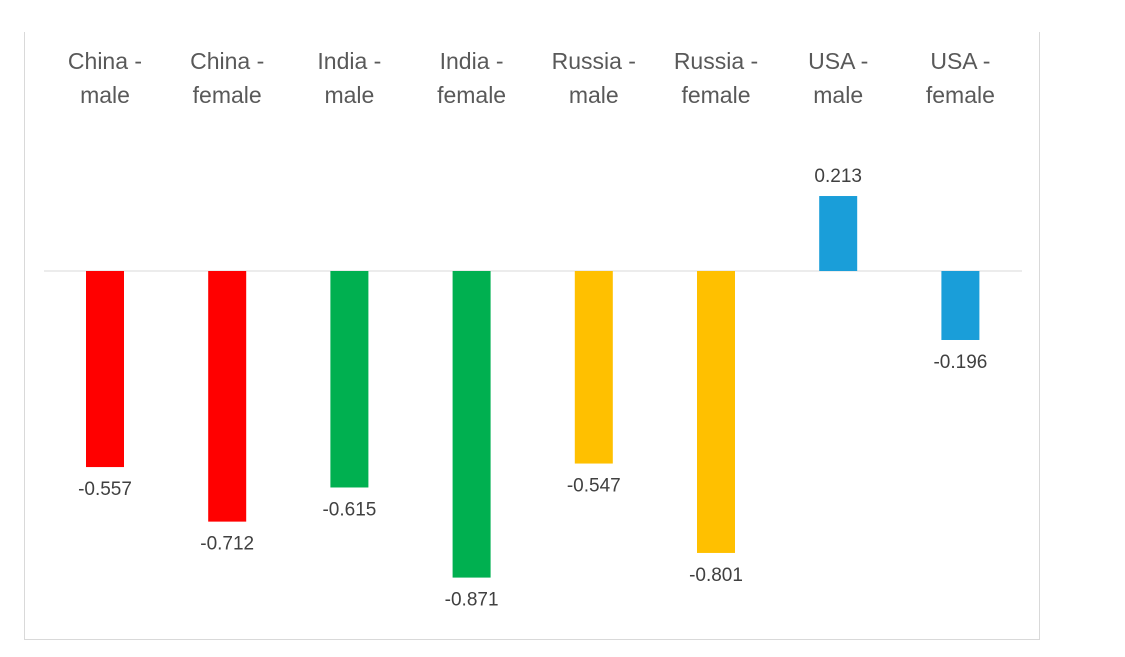 Image resolution: width=1125 pixels, height=657 pixels. I want to click on category-label-7-line-0: USA -, so click(960, 61).